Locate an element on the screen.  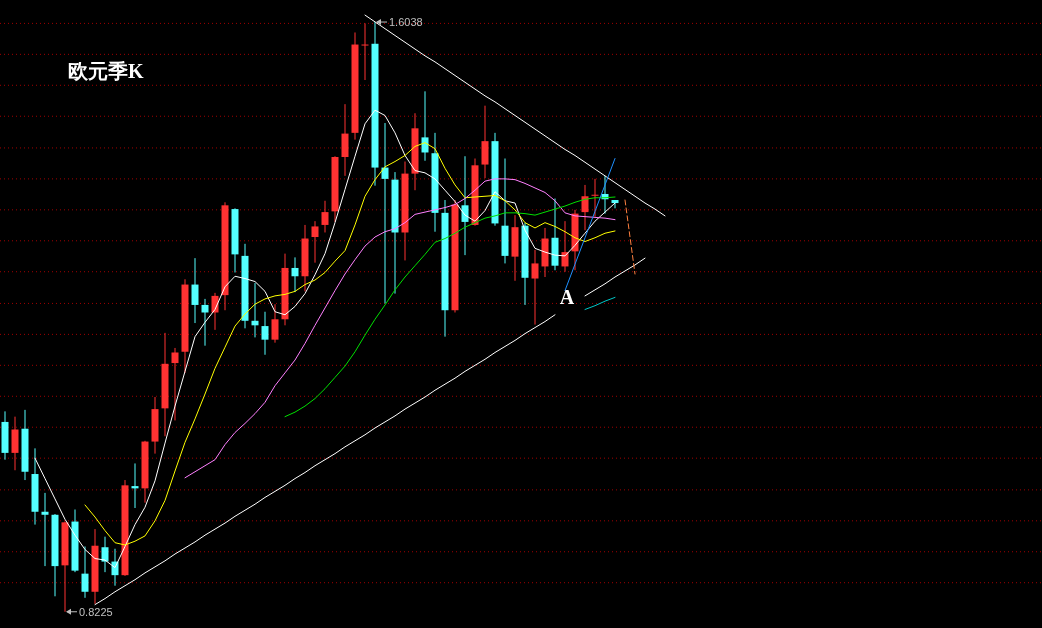
annotation: A is located at coordinates (567, 297).